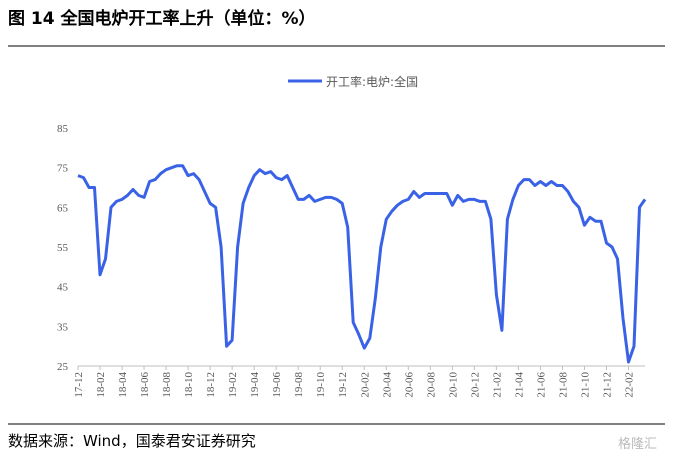  I want to click on x-tick-label: 19-02, so click(233, 385).